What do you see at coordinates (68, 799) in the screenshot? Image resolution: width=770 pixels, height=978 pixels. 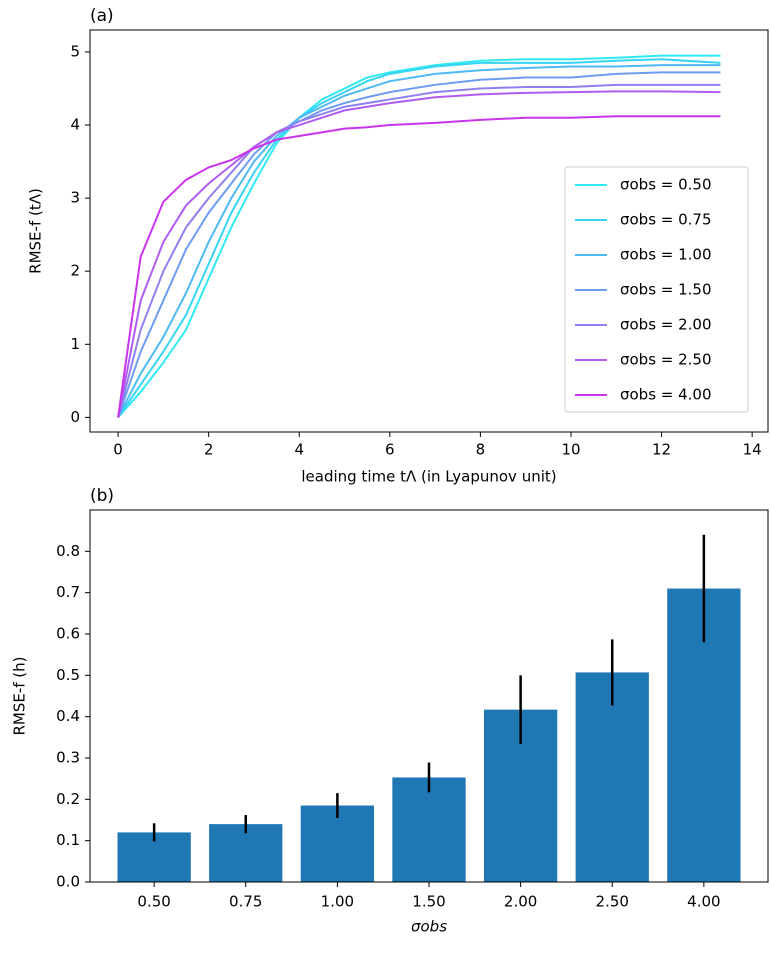 I see `y-tick-label: 0.2` at bounding box center [68, 799].